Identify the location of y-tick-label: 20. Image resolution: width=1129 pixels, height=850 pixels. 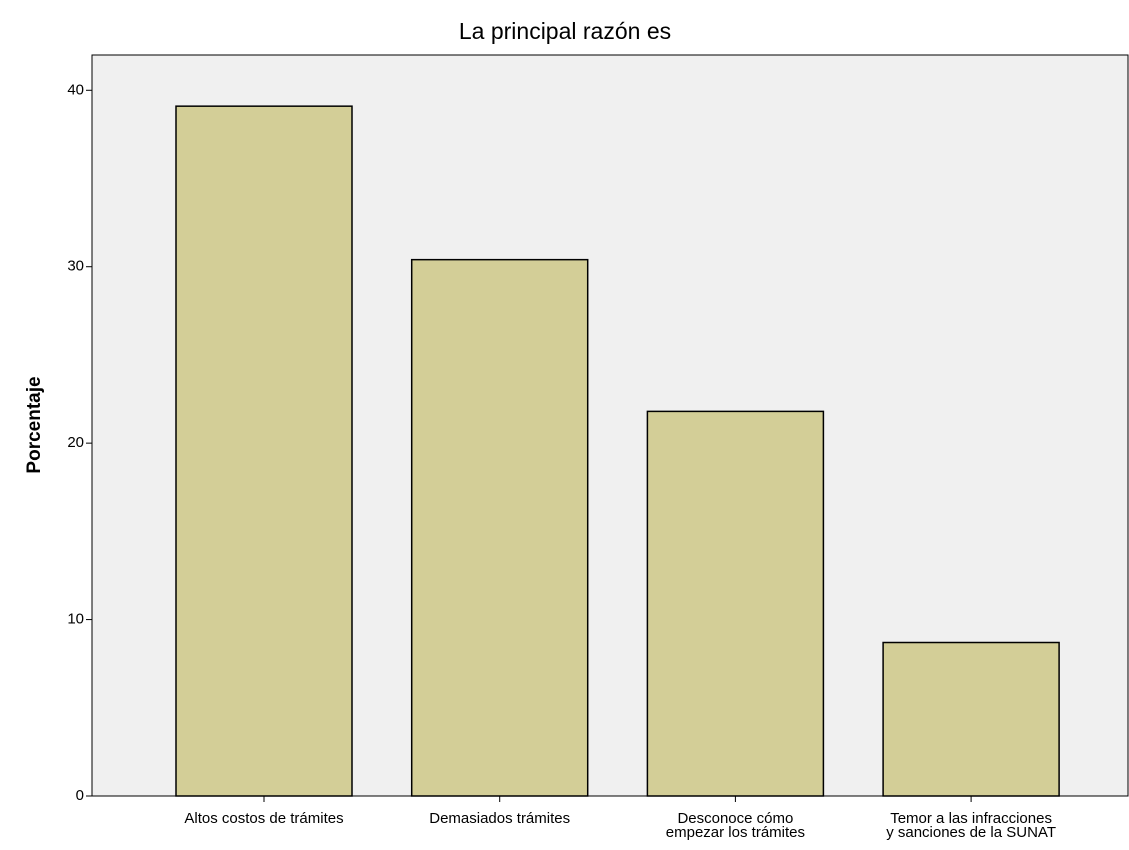
(75, 442).